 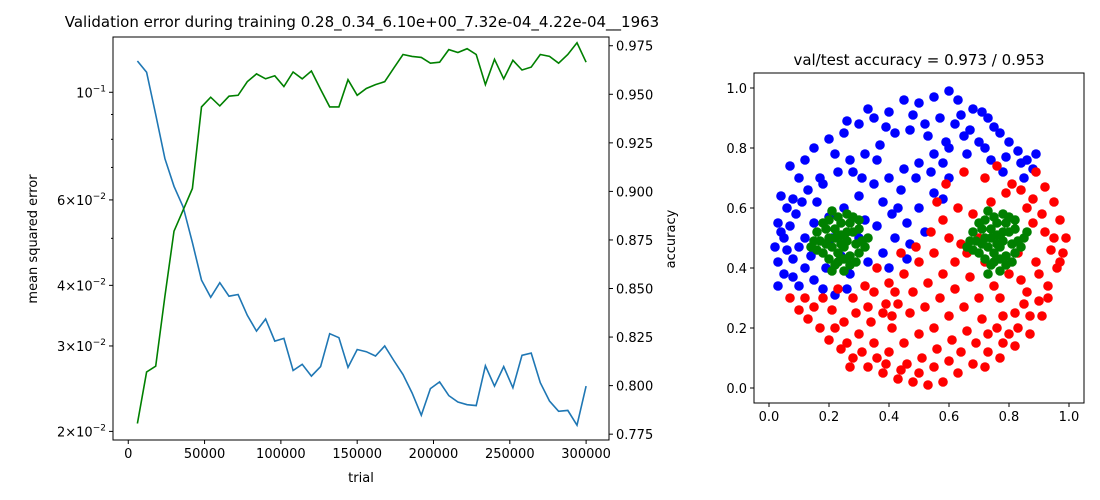 What do you see at coordinates (634, 47) in the screenshot?
I see `y2-tick-label: 0.975` at bounding box center [634, 47].